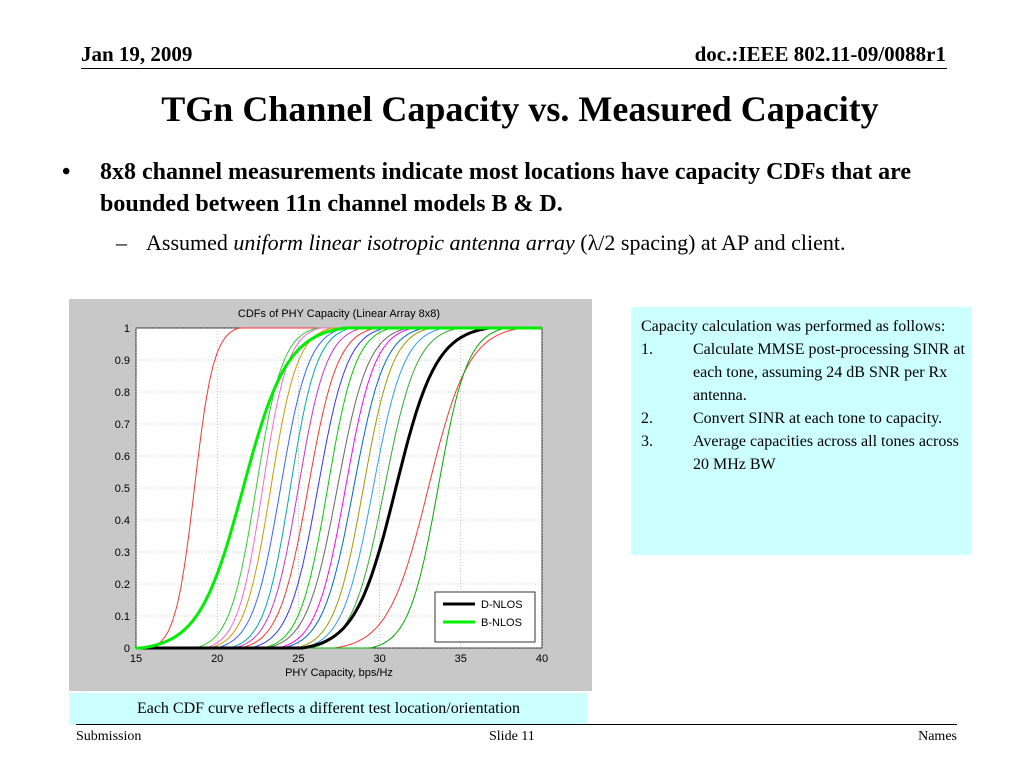 The width and height of the screenshot is (1024, 768). What do you see at coordinates (404, 242) in the screenshot?
I see `bullet-sub-italic: uniform linear isotropic antenna array` at bounding box center [404, 242].